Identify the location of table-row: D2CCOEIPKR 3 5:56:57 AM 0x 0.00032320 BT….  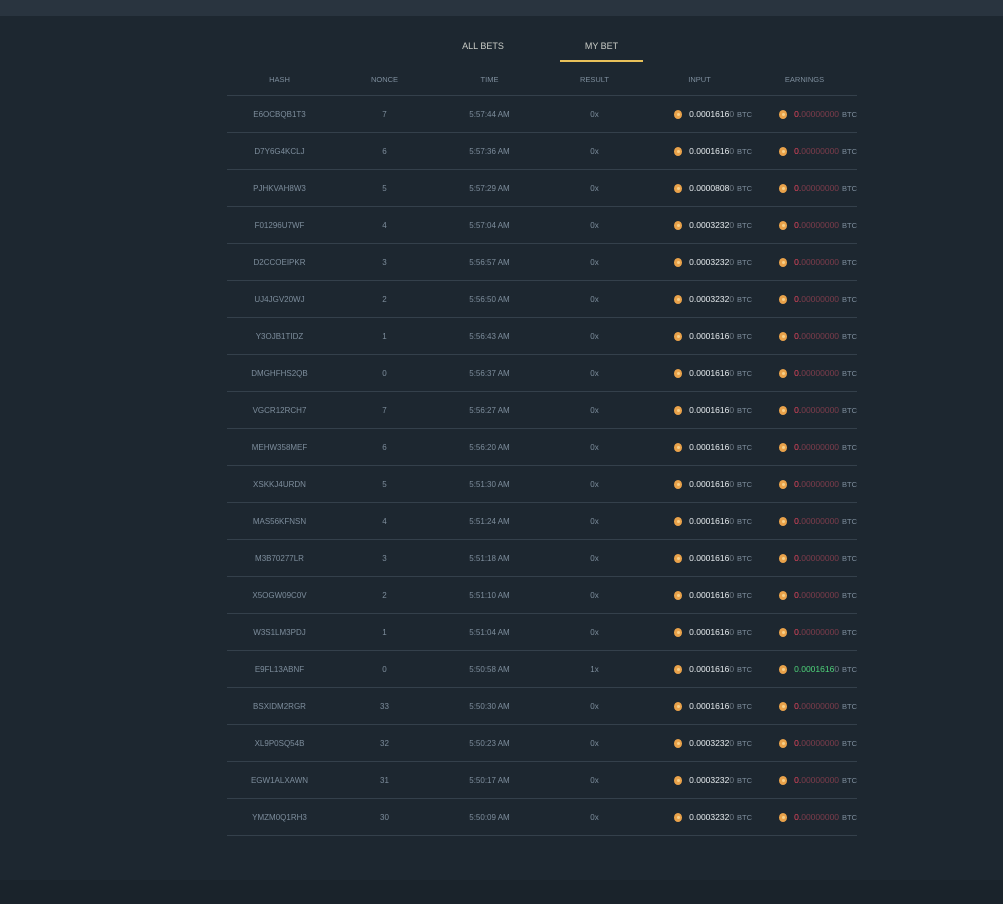
(542, 262).